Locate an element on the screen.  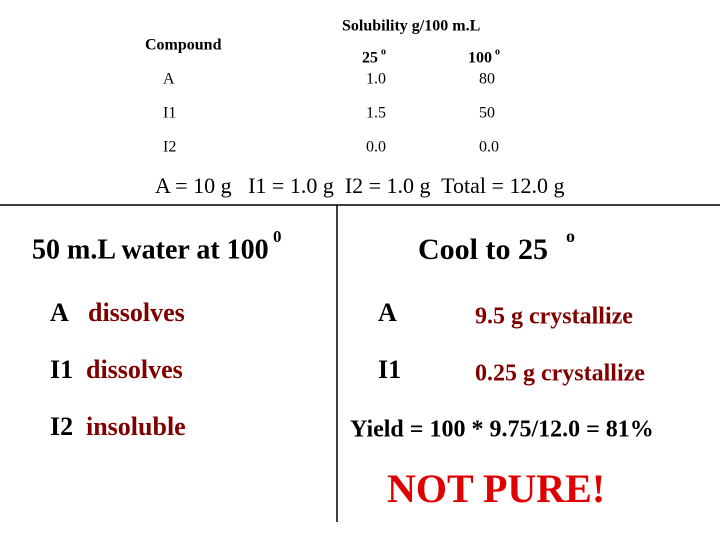
compound-header: Compound is located at coordinates (183, 45).